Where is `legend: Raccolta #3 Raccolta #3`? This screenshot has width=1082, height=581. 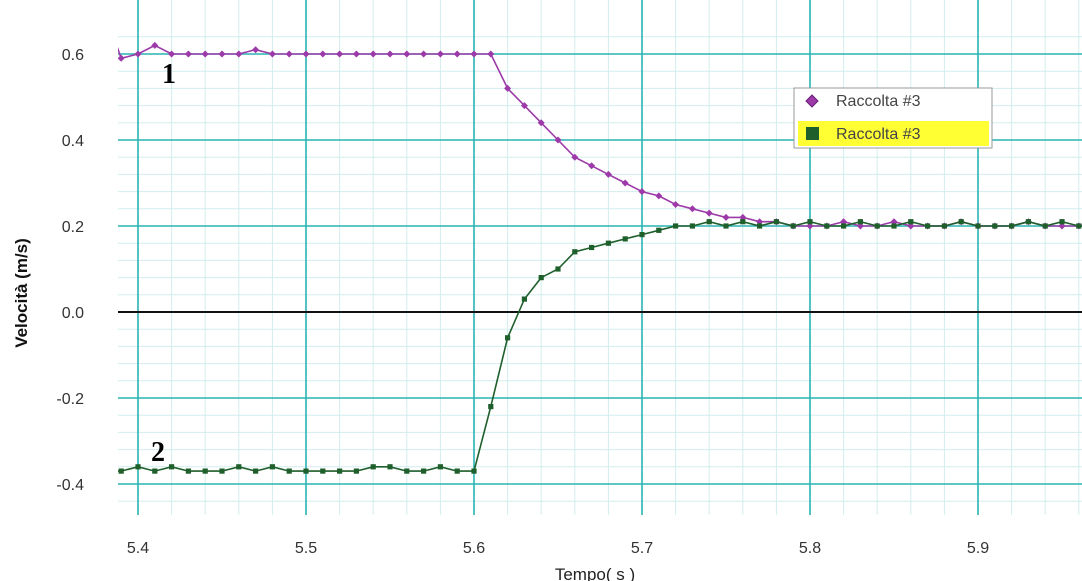 legend: Raccolta #3 Raccolta #3 is located at coordinates (893, 118).